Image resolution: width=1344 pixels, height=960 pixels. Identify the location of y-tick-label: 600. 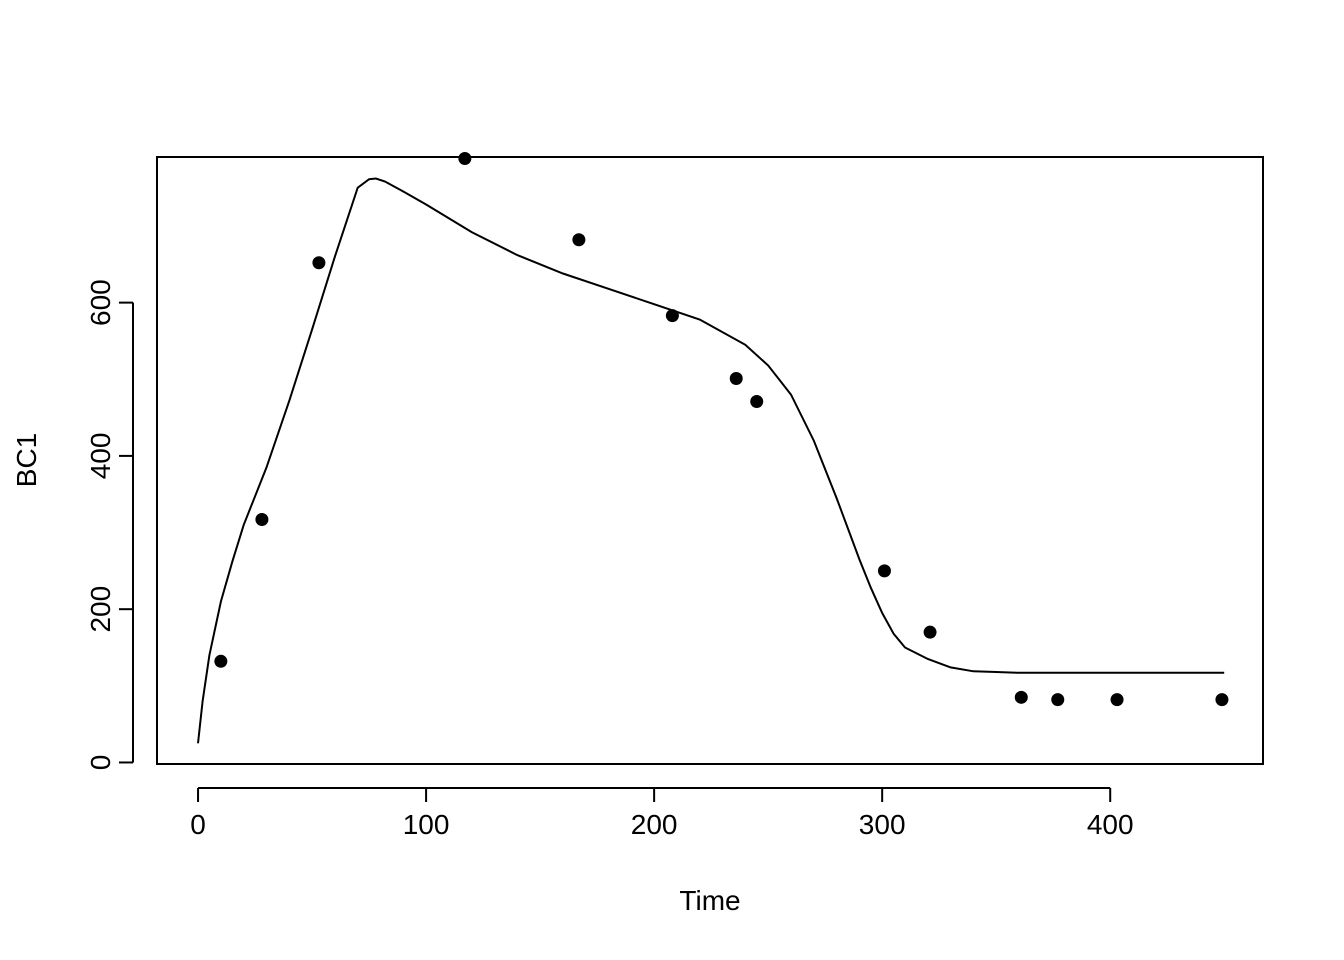
(100, 302).